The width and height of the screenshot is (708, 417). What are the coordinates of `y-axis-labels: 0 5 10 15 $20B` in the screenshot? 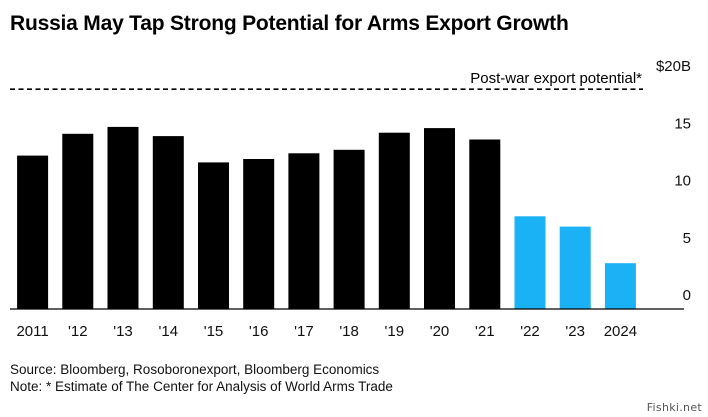 It's located at (673, 181).